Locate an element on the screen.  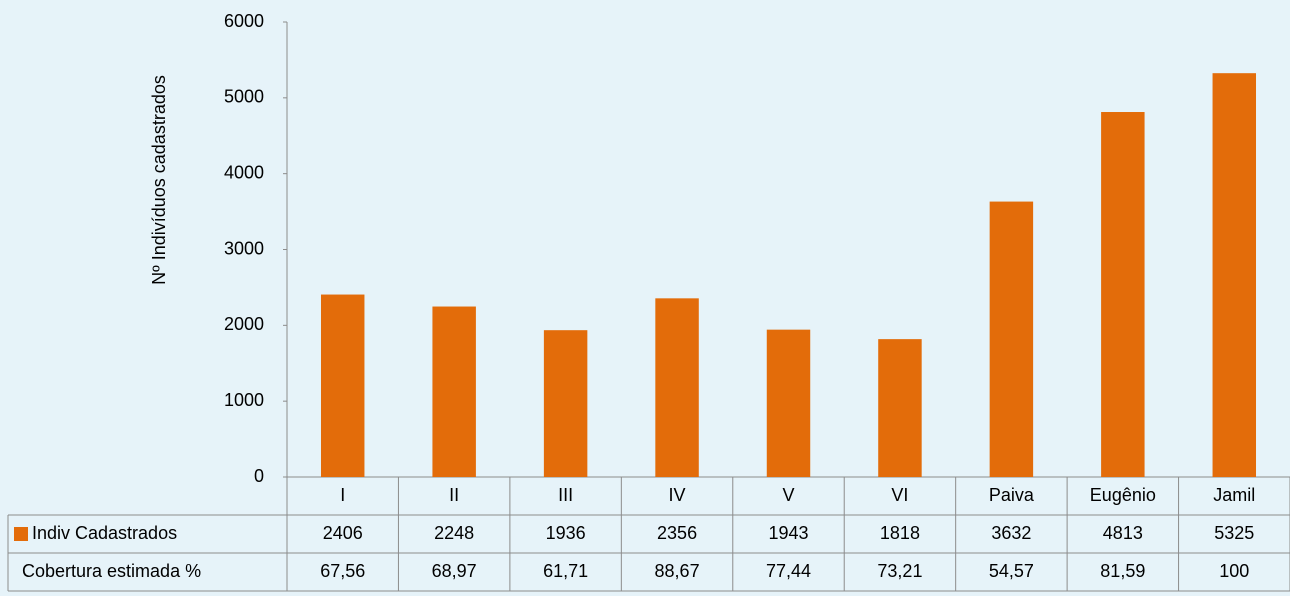
table-value: 3632 is located at coordinates (1011, 533).